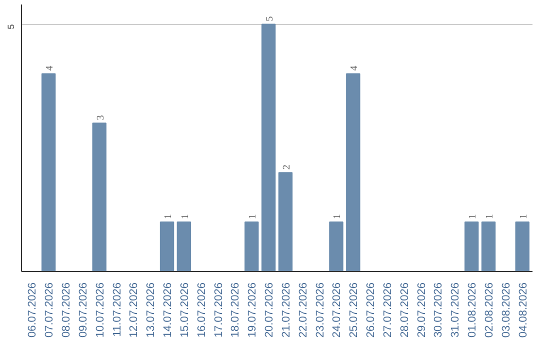 The image size is (540, 340). I want to click on x-tick-label: 07.07.2026, so click(50, 310).